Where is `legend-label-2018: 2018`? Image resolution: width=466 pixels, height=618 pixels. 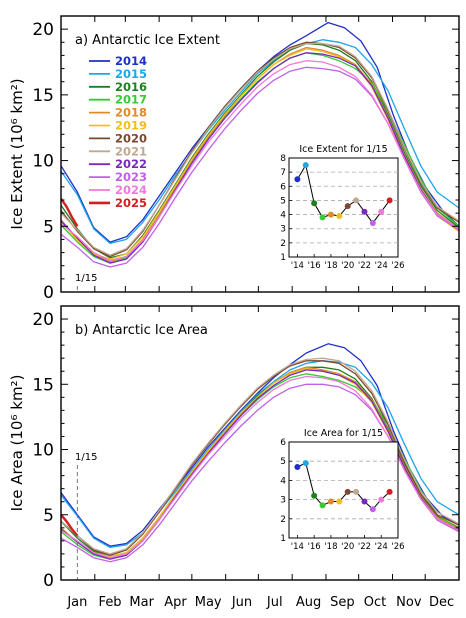
legend-label-2018: 2018 is located at coordinates (131, 113).